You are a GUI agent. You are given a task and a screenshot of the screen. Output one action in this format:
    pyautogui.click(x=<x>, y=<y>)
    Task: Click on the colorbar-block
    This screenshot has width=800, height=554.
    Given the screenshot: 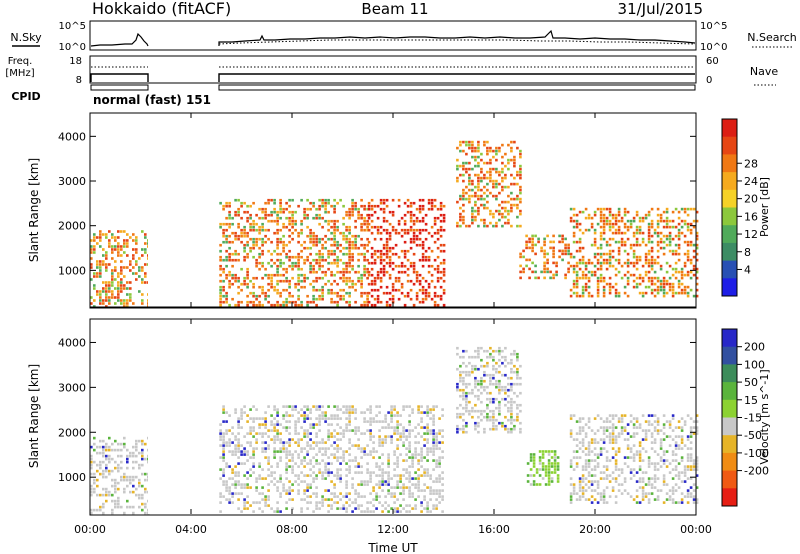 What is the action you would take?
    pyautogui.click(x=729, y=163)
    